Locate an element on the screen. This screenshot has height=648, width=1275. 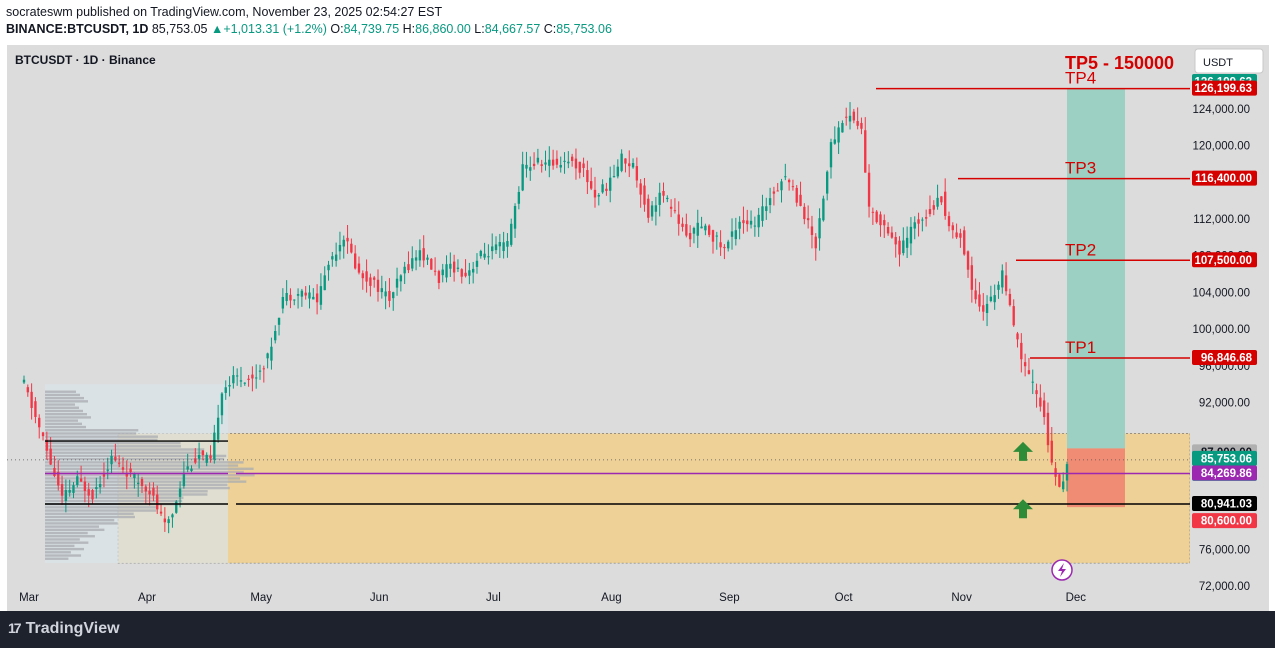
footer-bar: 17 TradingView is located at coordinates (637, 629).